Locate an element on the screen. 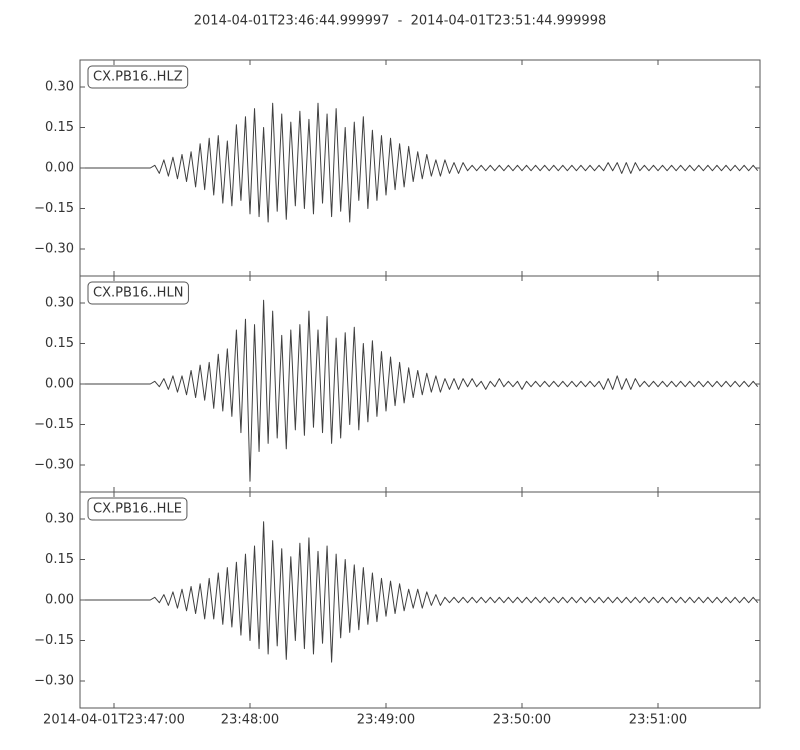  legend-label: CX.PB16..HLN is located at coordinates (138, 293).